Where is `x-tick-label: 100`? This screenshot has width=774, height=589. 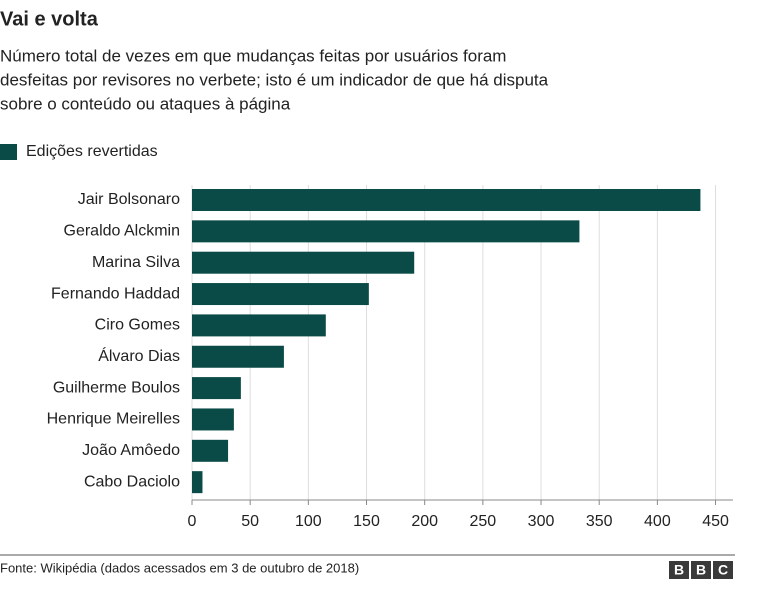 x-tick-label: 100 is located at coordinates (308, 521).